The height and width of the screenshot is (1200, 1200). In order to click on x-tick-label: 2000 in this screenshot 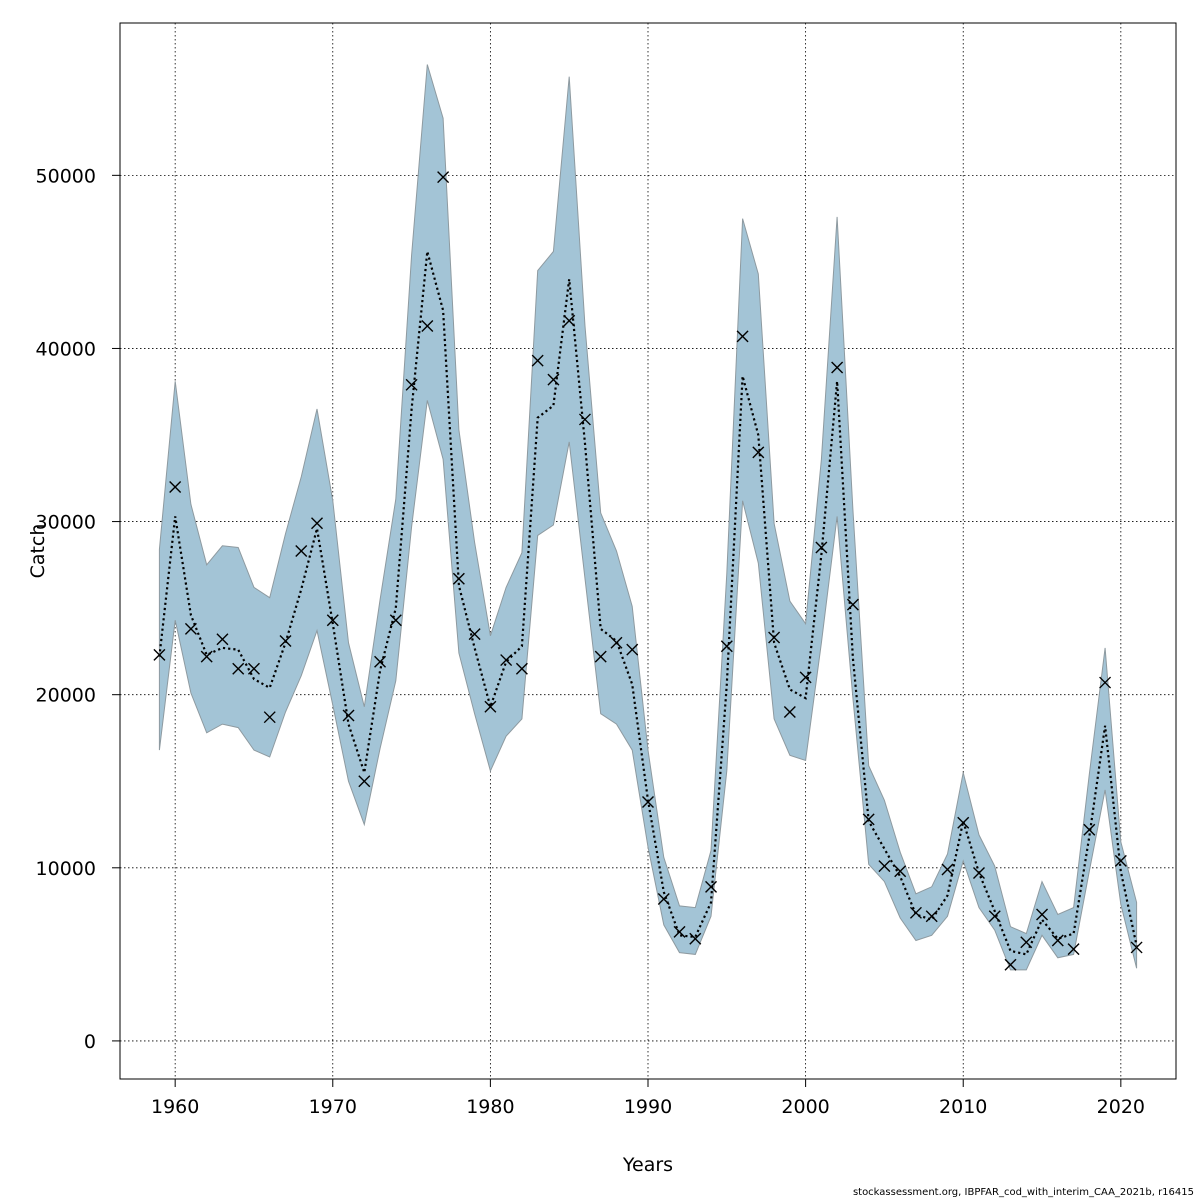, I will do `click(805, 1107)`.